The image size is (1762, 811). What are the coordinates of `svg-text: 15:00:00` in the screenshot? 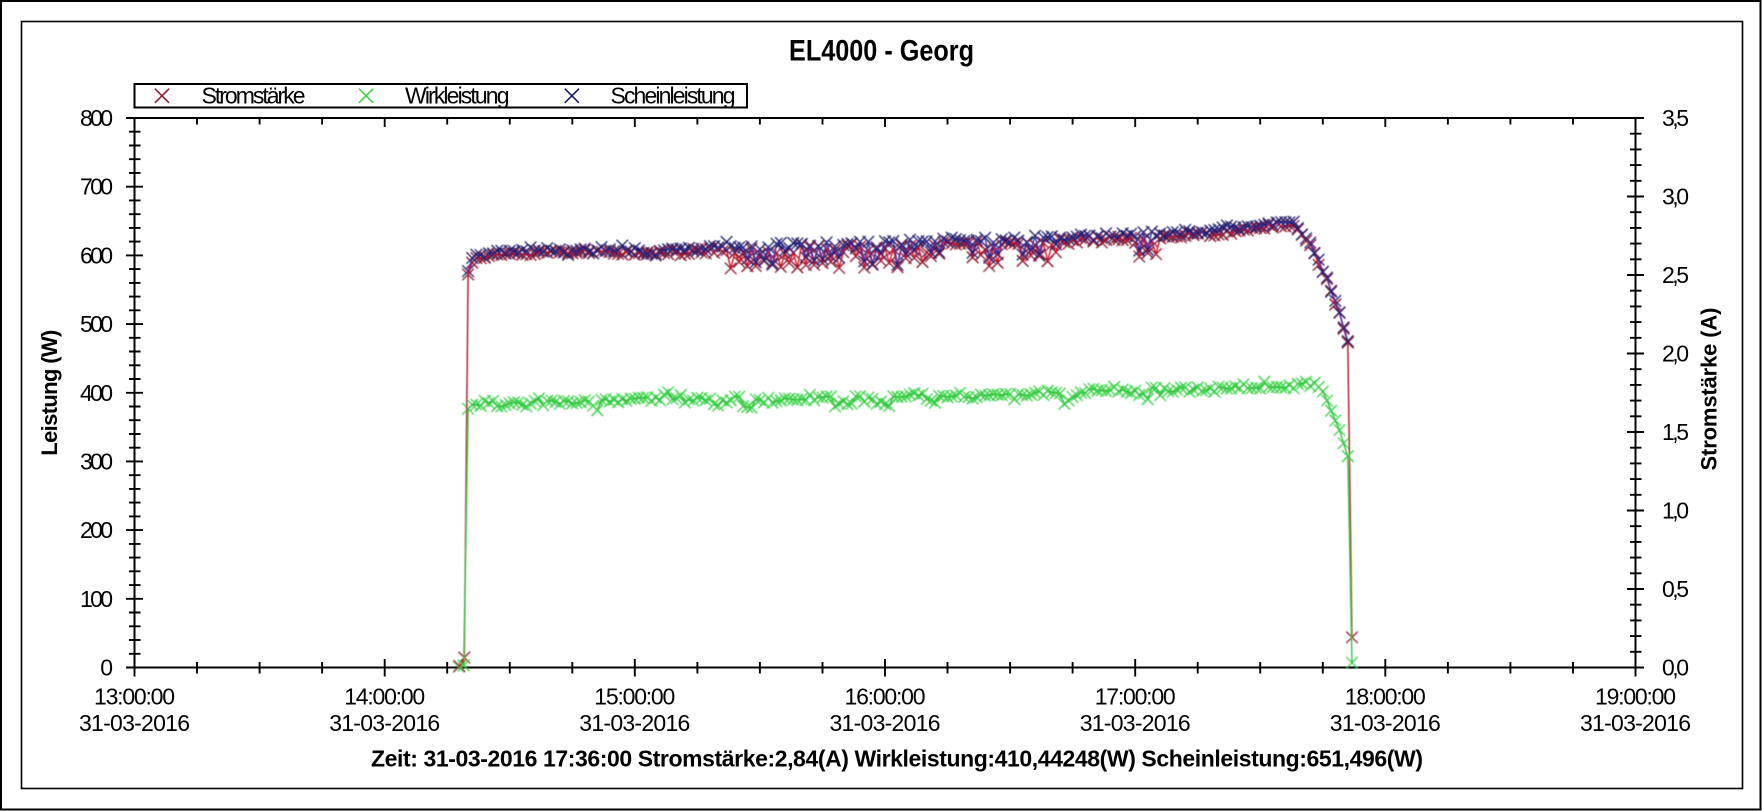 It's located at (634, 697).